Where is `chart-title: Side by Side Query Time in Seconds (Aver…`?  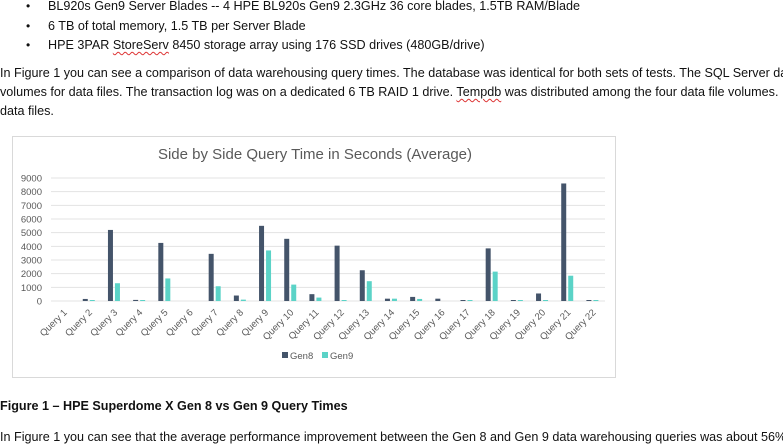
chart-title: Side by Side Query Time in Seconds (Aver… is located at coordinates (315, 154).